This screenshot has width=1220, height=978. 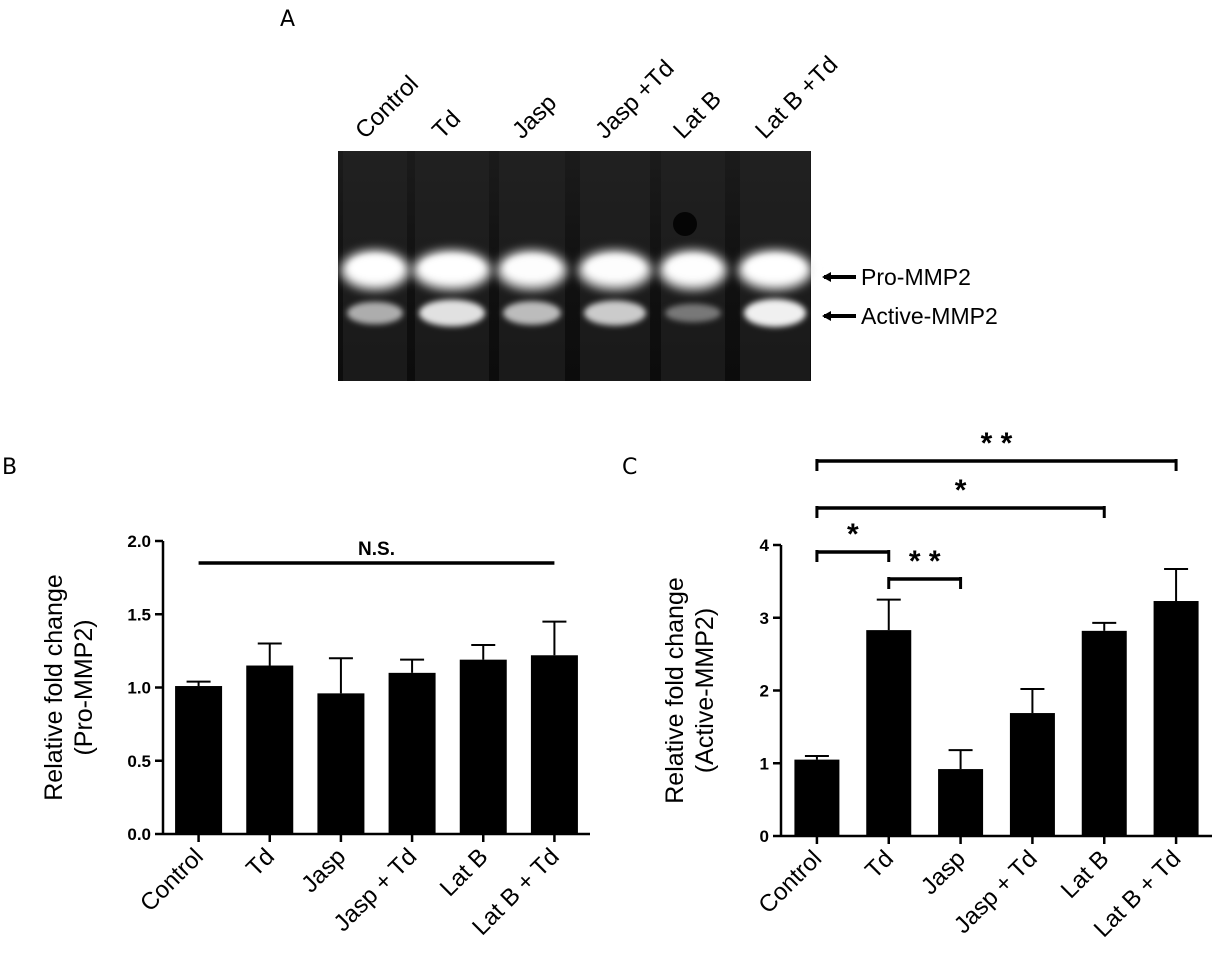 I want to click on gel-lane-label: Lat B, so click(x=697, y=115).